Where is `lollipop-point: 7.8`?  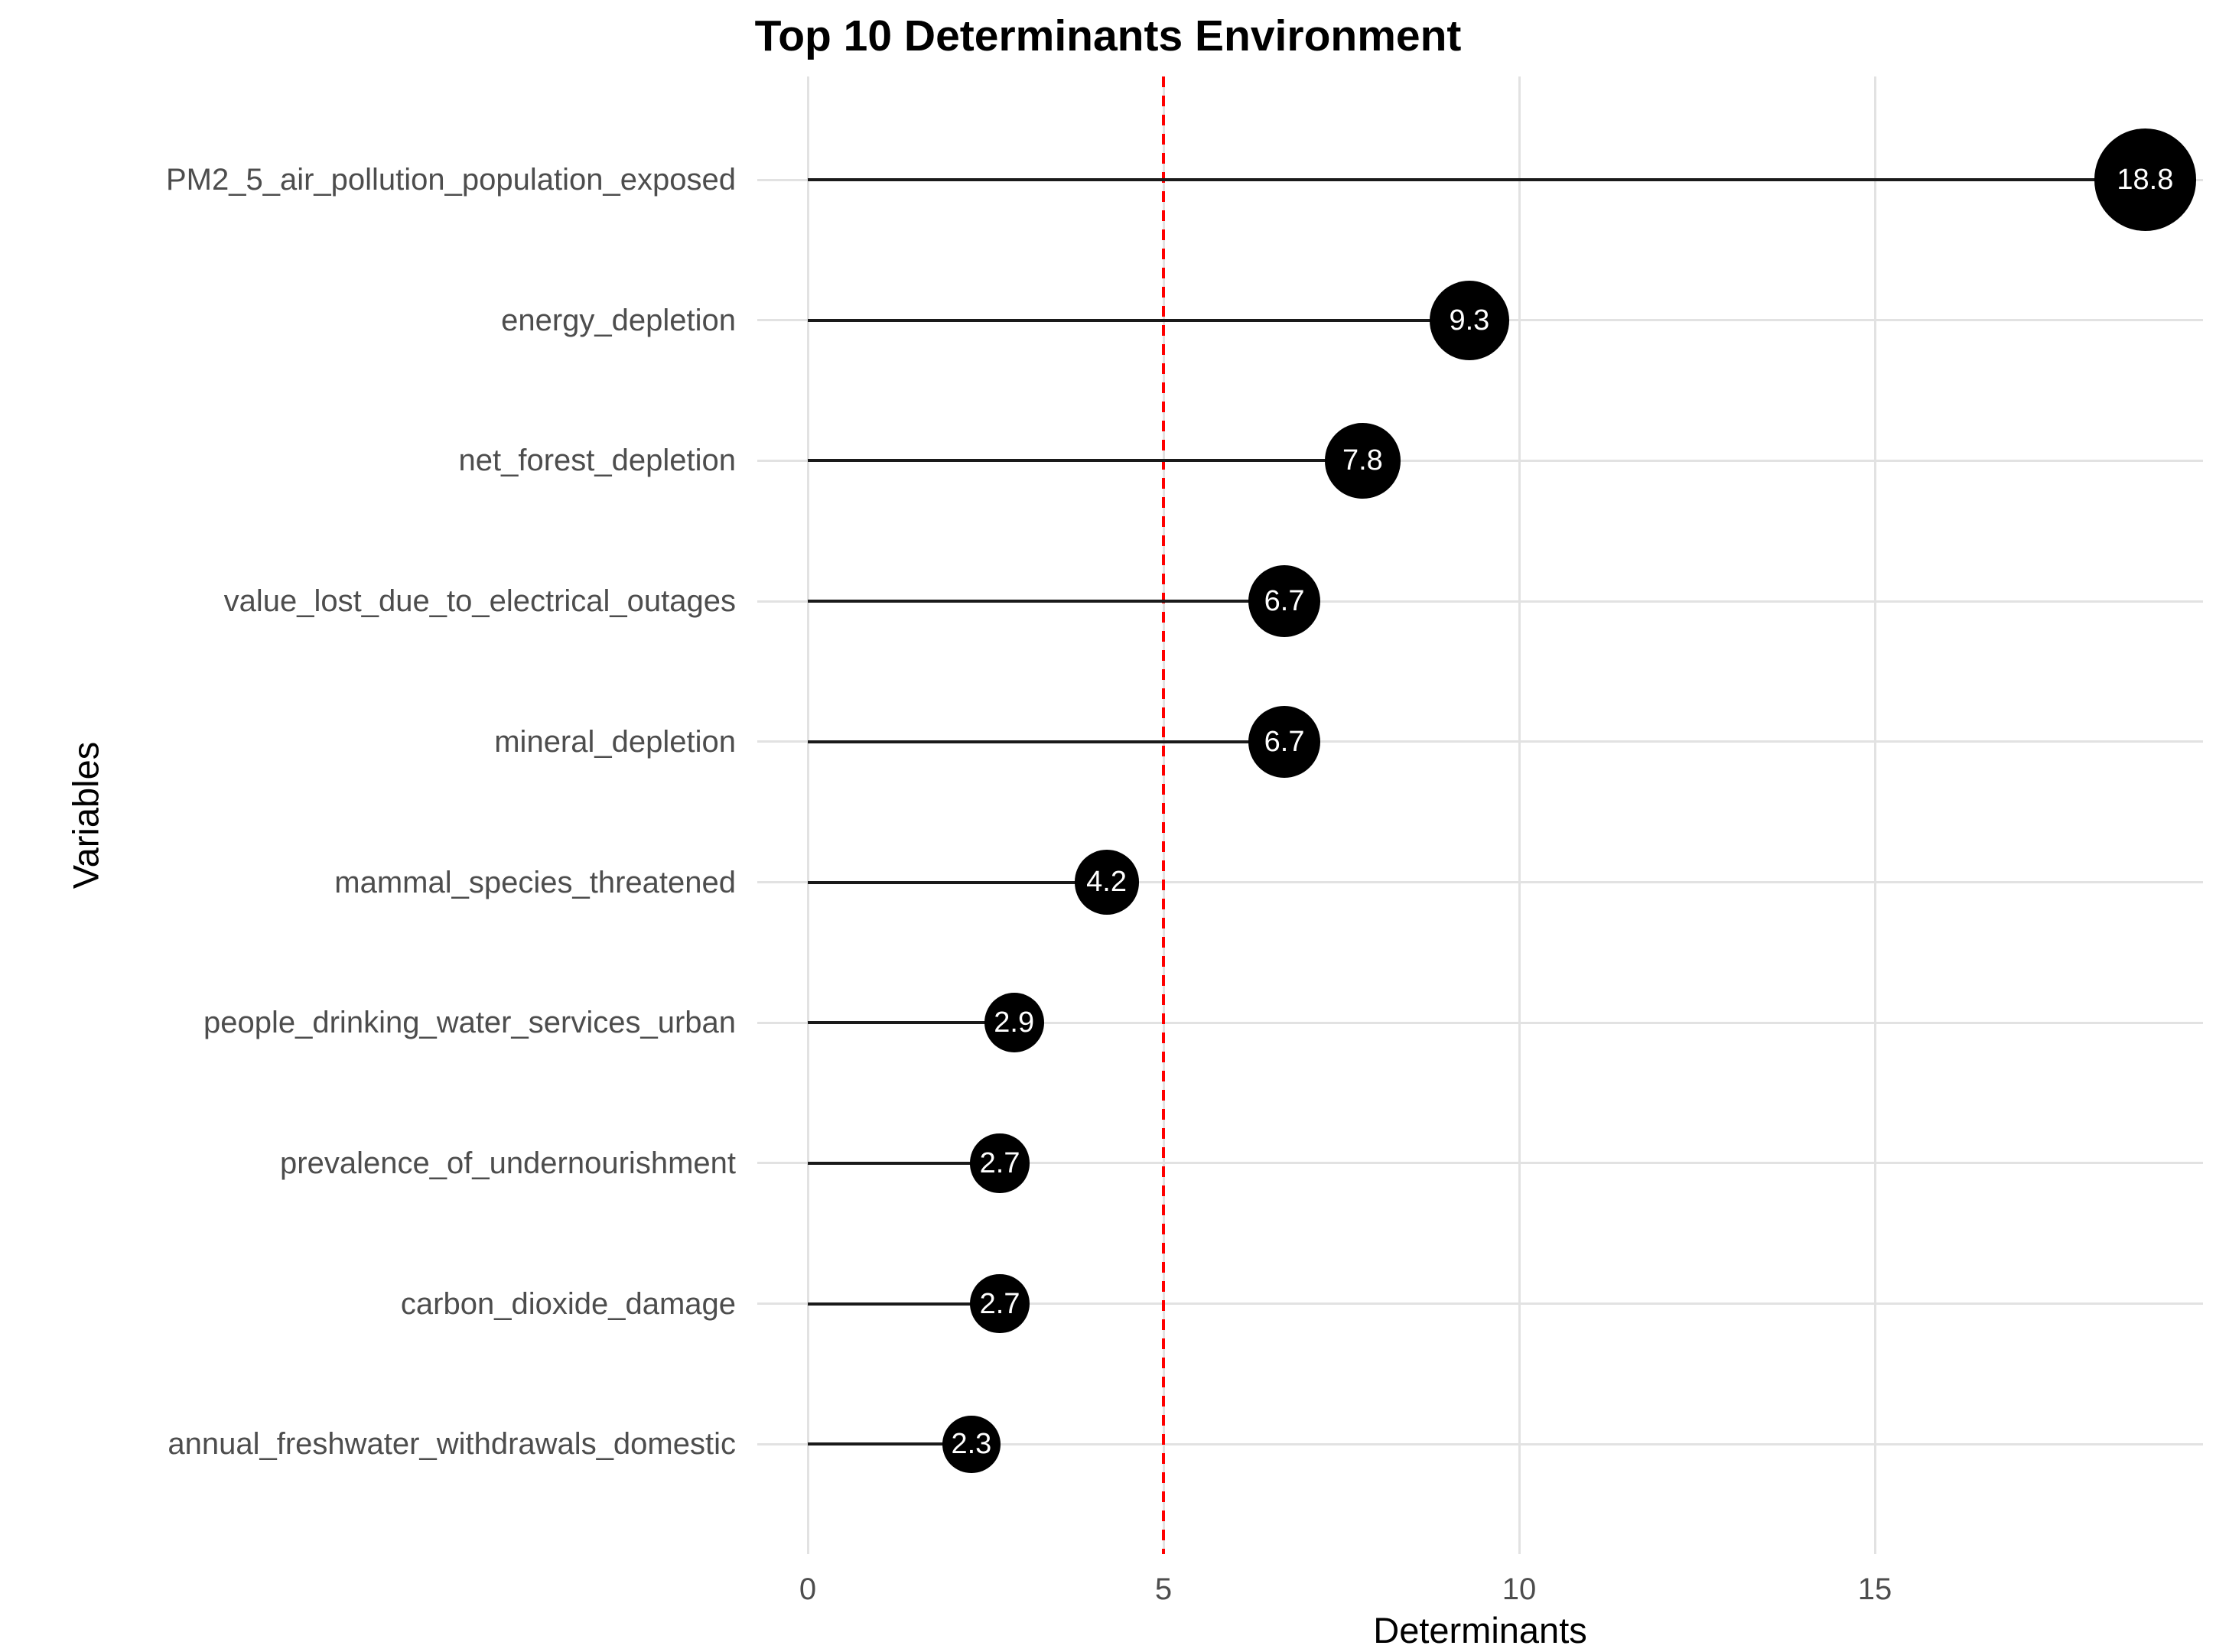 lollipop-point: 7.8 is located at coordinates (1363, 461).